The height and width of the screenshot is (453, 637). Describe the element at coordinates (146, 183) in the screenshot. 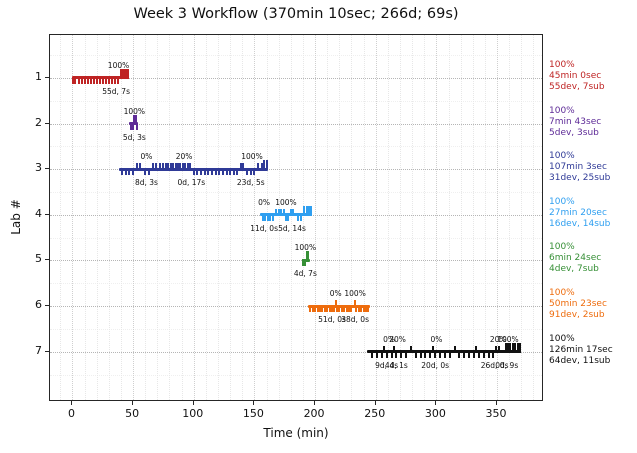

I see `dev-sub-annotation: 8d, 3s` at that location.